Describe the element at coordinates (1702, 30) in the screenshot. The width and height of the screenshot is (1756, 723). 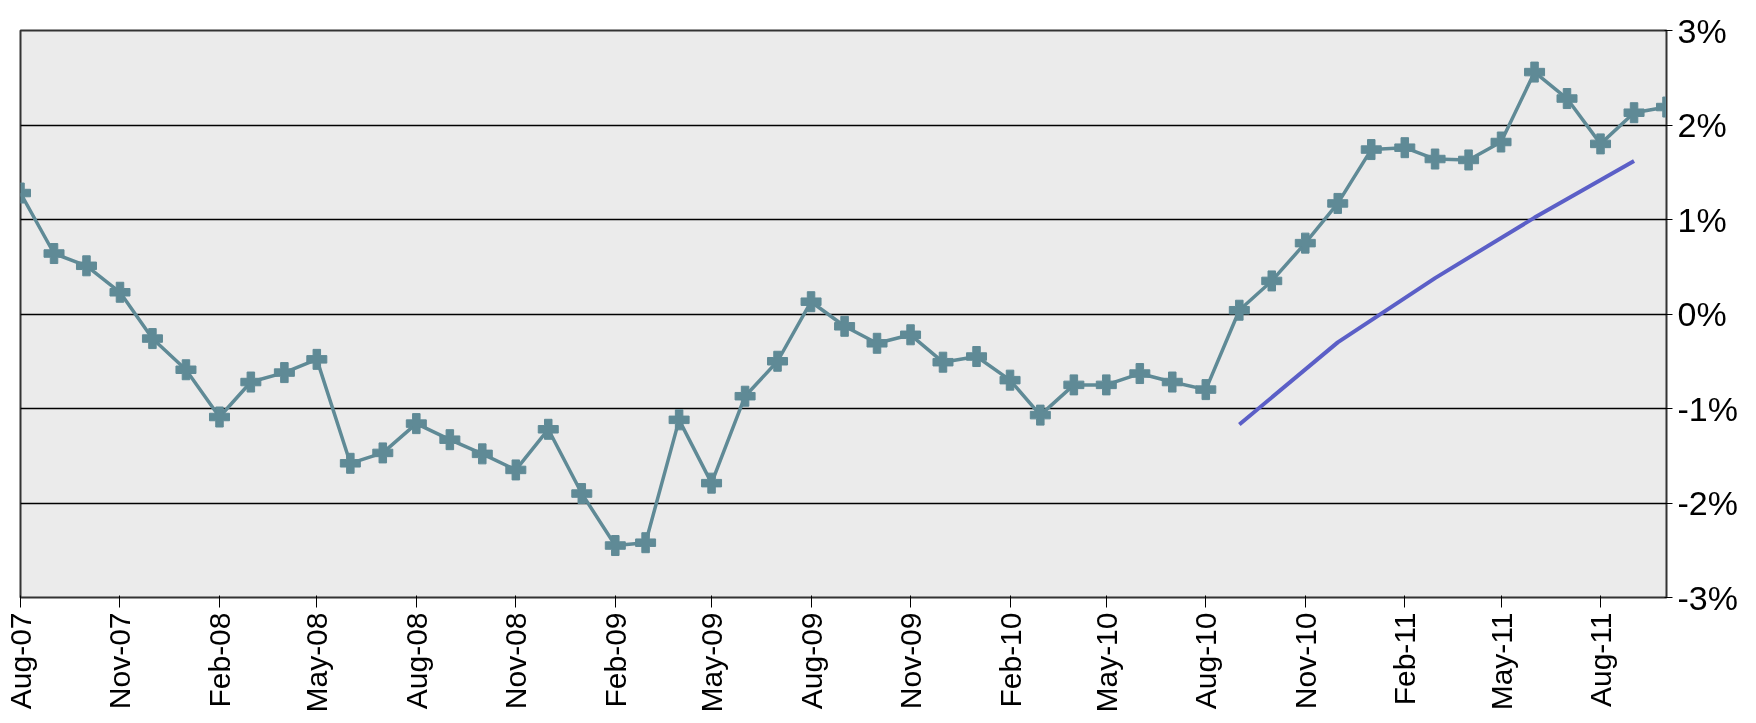
I see `y-tick-label: 3%` at that location.